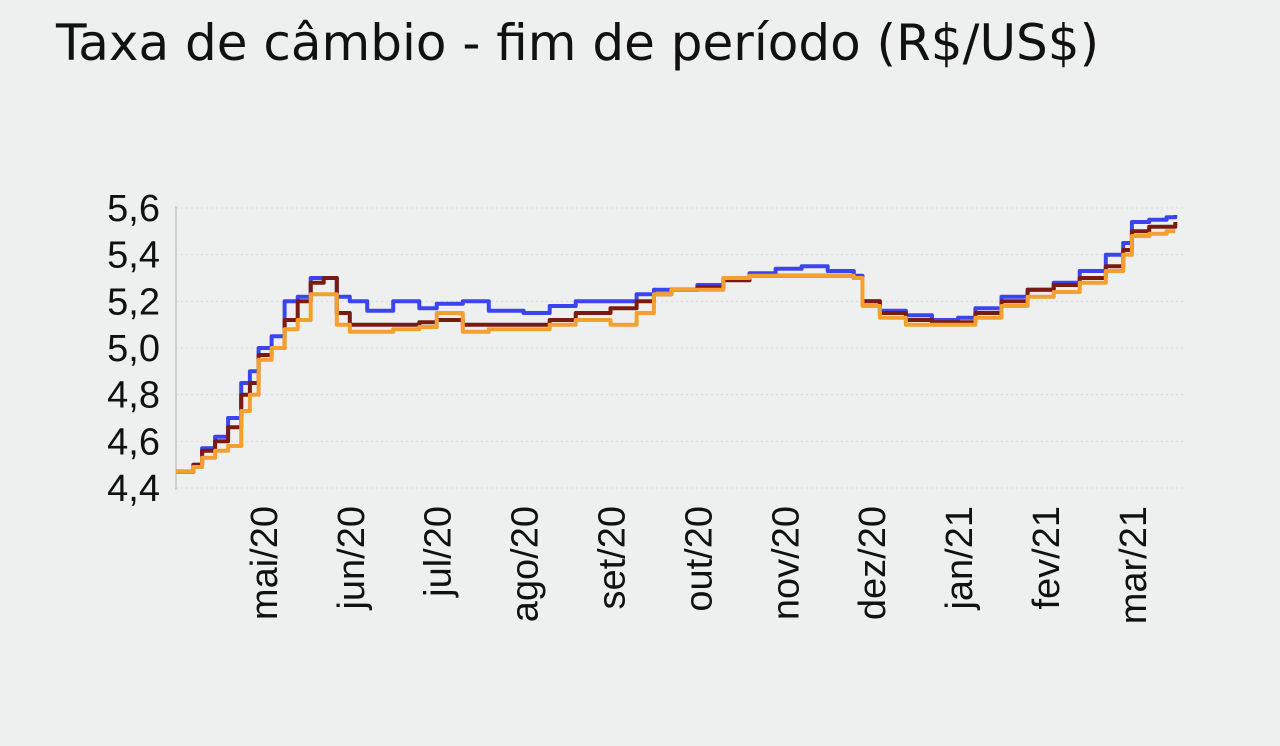 This screenshot has width=1280, height=746. Describe the element at coordinates (133, 442) in the screenshot. I see `y-tick-label: 4,6` at that location.